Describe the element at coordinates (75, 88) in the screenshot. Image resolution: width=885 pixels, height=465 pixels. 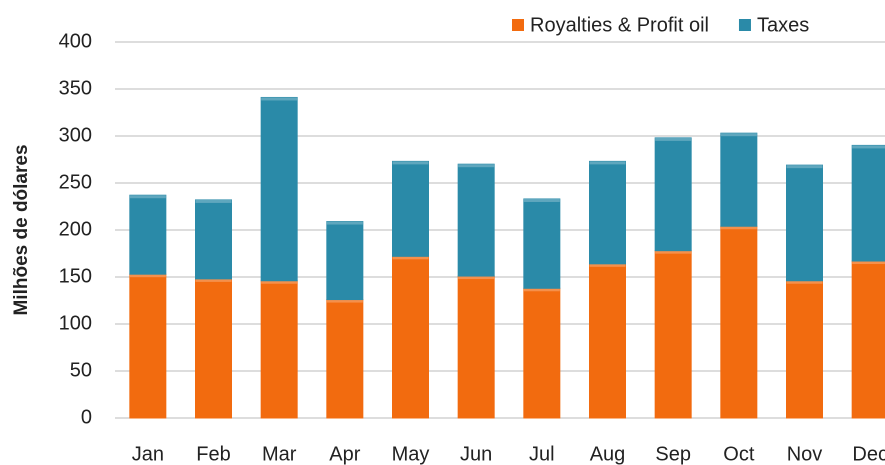
I see `y-tick-label: 350` at that location.